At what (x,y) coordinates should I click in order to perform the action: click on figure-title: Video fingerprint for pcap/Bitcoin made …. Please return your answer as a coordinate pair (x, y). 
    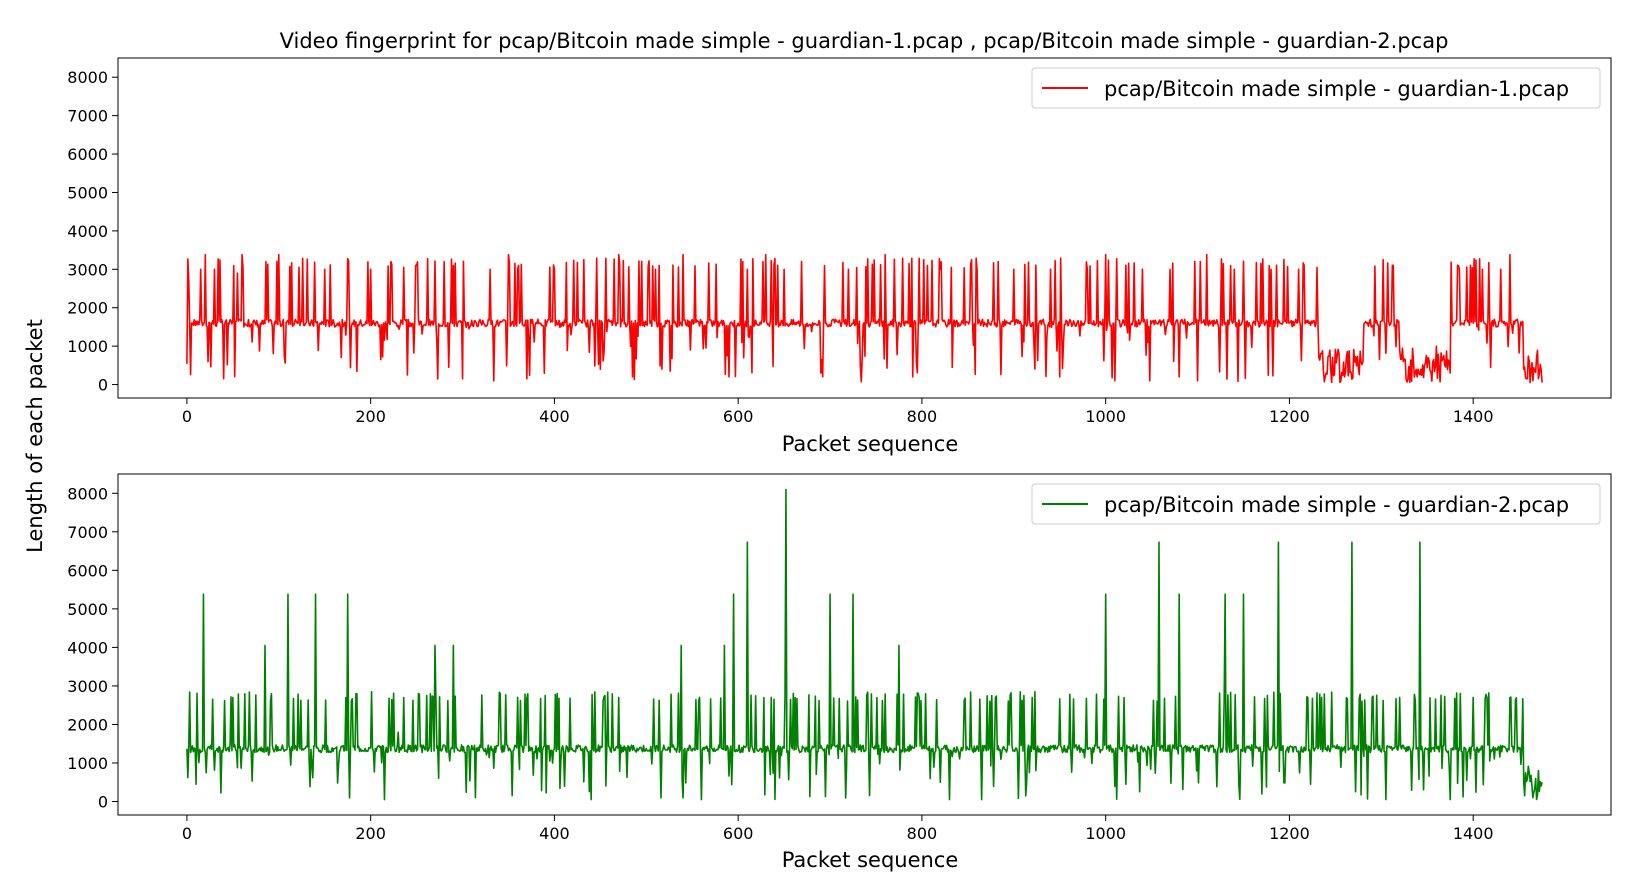
    Looking at the image, I should click on (864, 41).